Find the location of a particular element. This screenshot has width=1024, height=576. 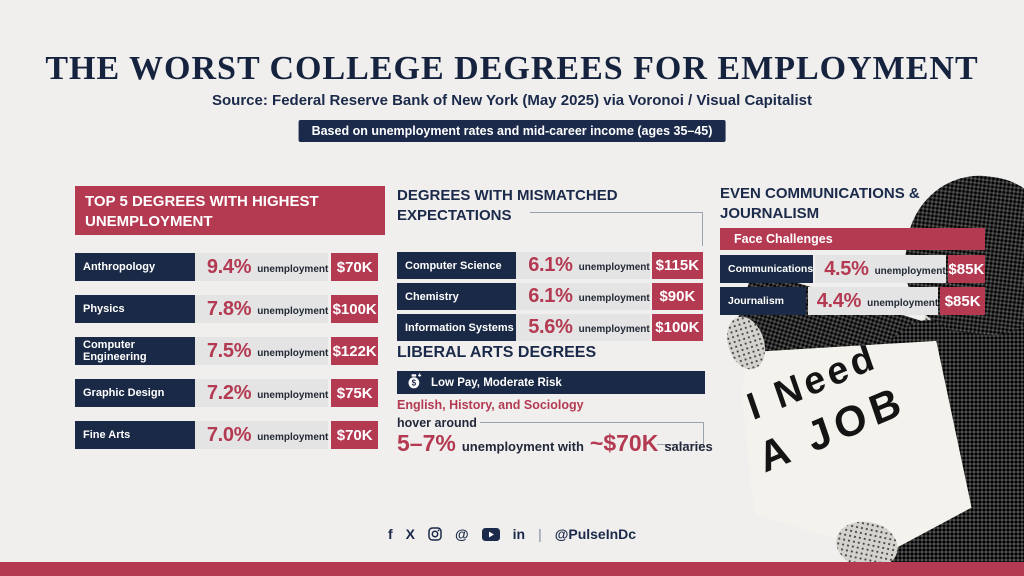

unemployment-rate: 5.6% is located at coordinates (550, 327).